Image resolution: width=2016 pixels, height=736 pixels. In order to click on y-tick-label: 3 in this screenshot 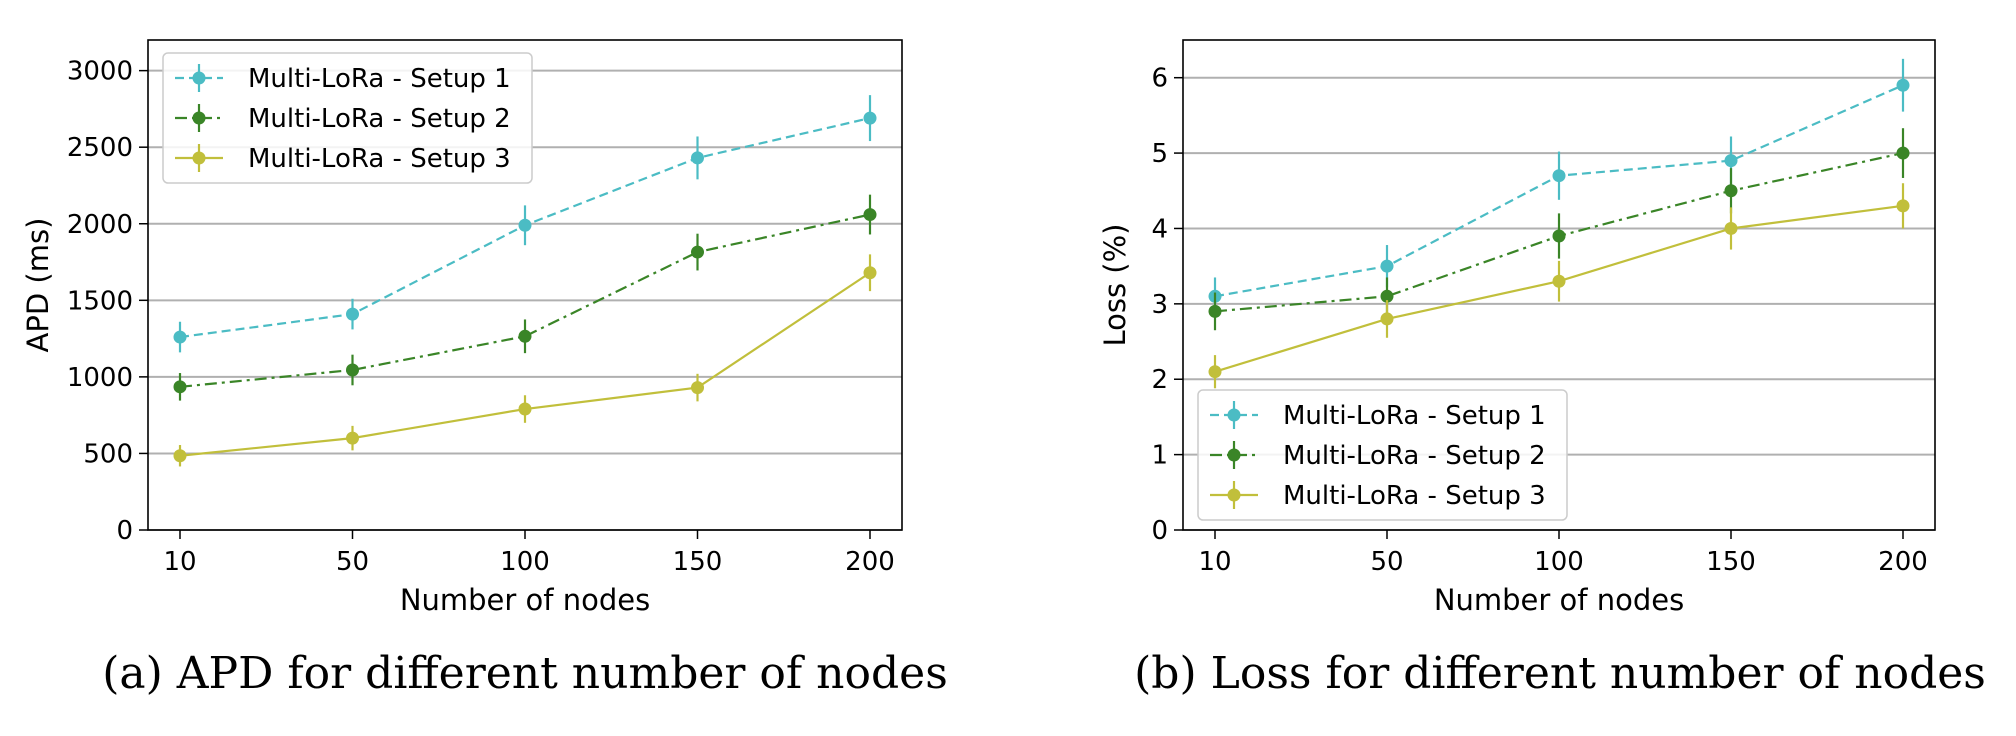, I will do `click(1159, 305)`.